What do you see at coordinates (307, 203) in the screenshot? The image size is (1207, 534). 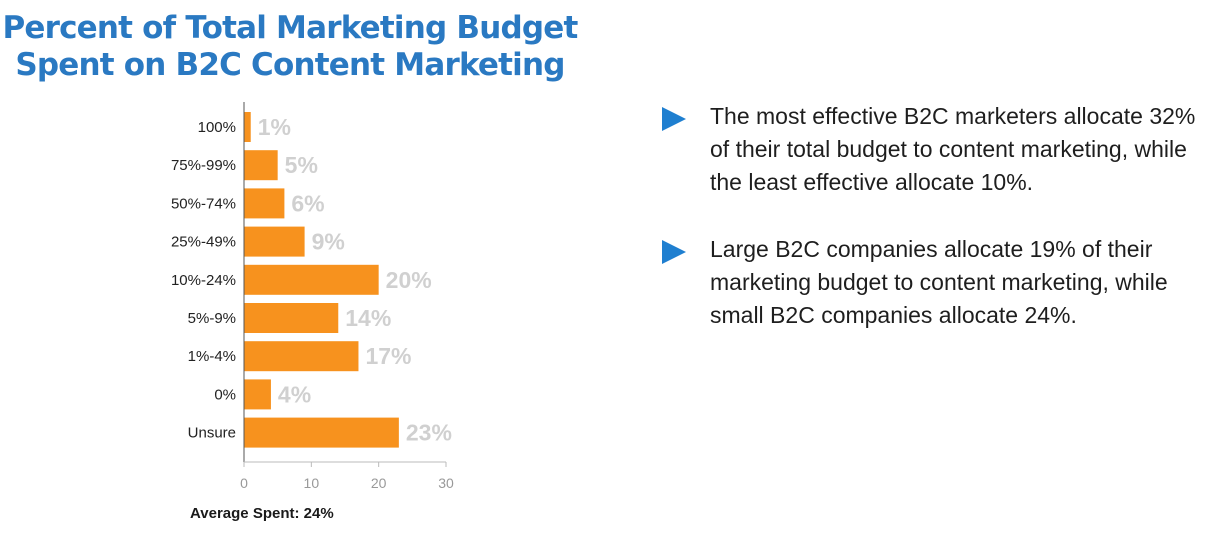 I see `value-label: 6%` at bounding box center [307, 203].